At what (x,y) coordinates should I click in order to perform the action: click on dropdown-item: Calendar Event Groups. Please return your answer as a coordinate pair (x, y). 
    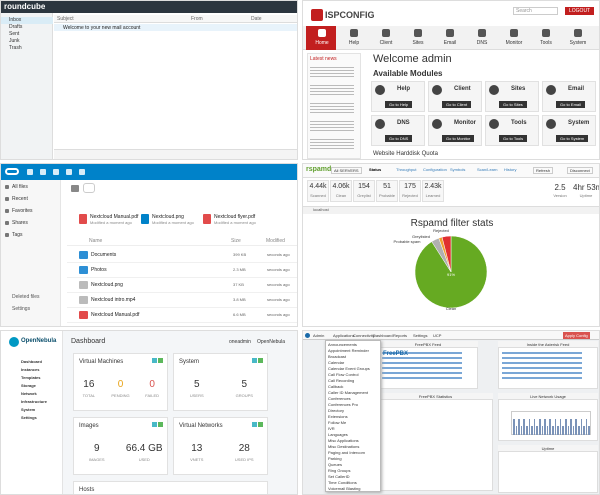
    Looking at the image, I should click on (349, 368).